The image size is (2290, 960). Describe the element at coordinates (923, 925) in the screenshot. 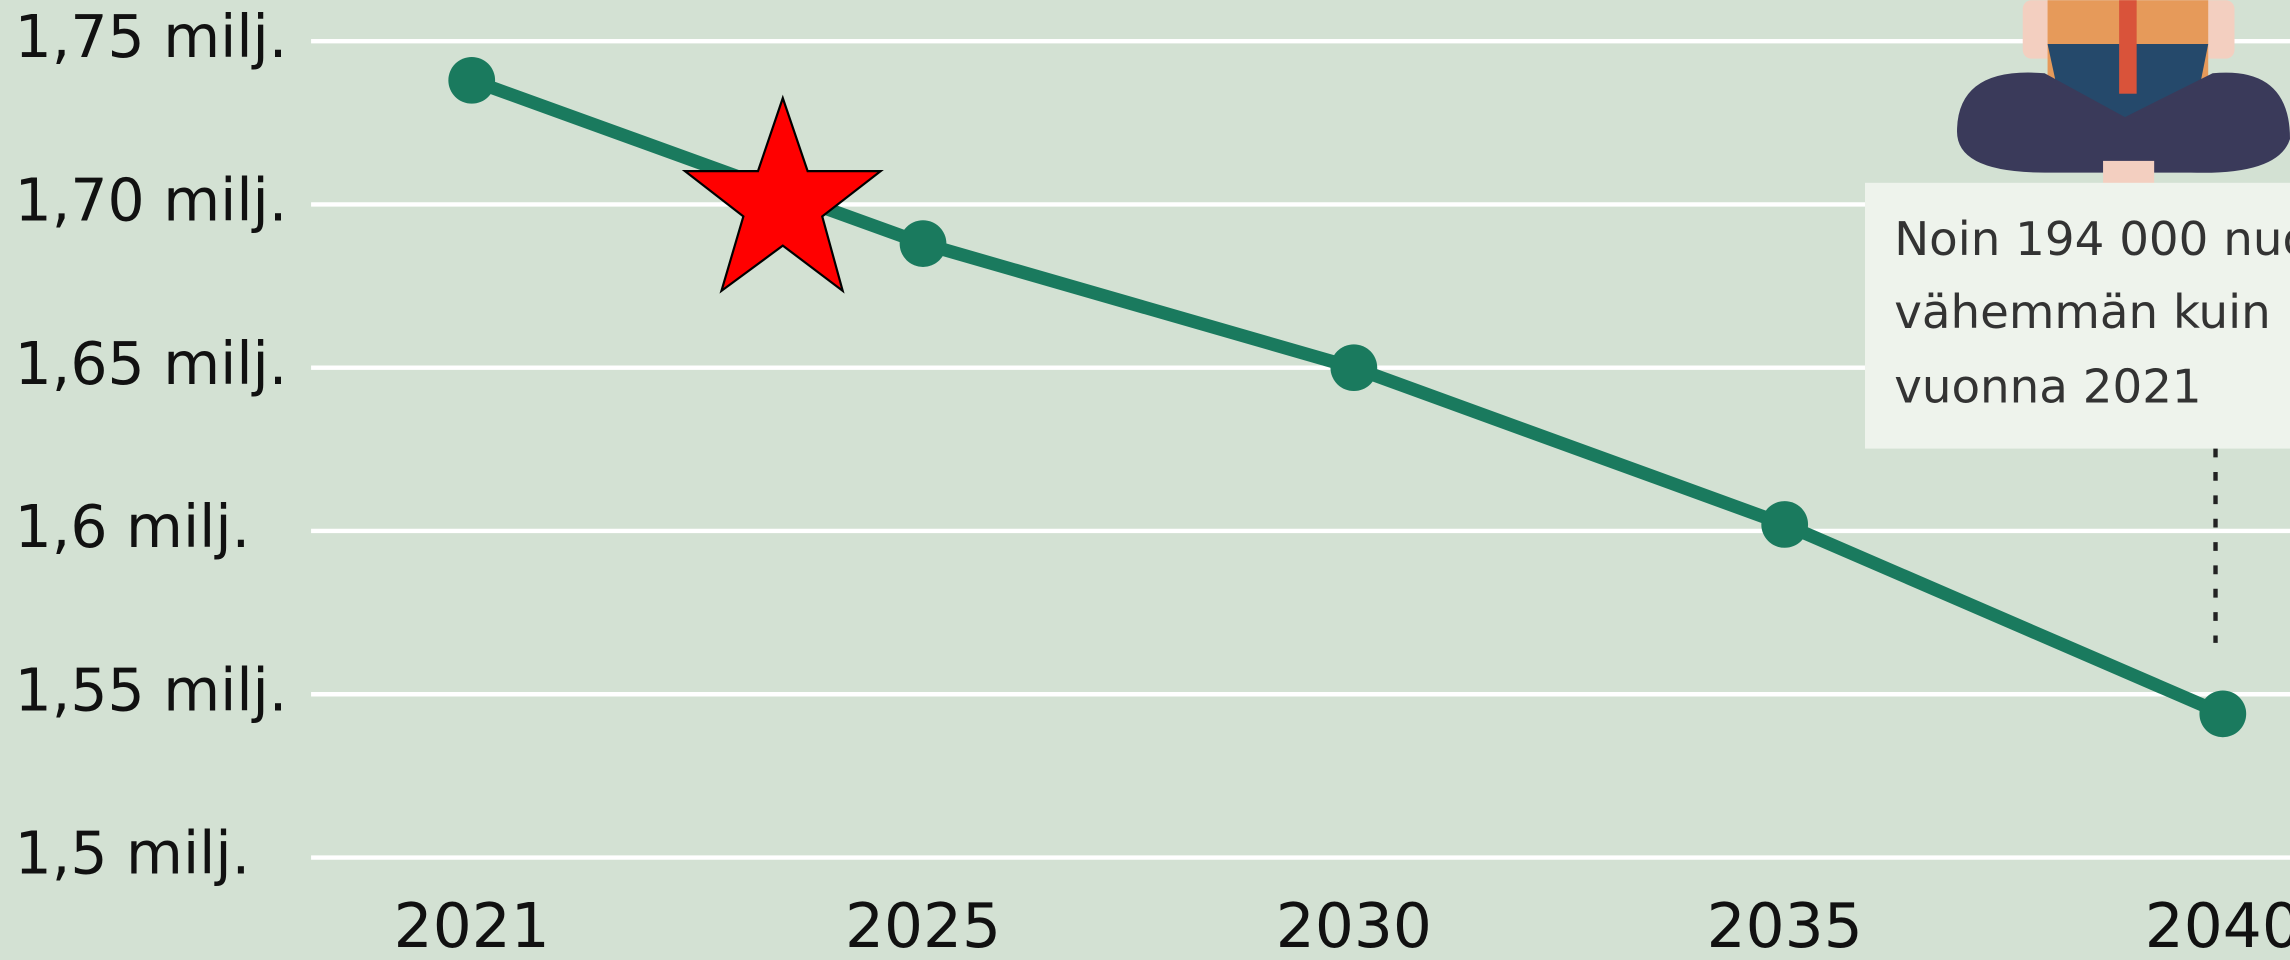

I see `x-tick-label: 2025` at that location.